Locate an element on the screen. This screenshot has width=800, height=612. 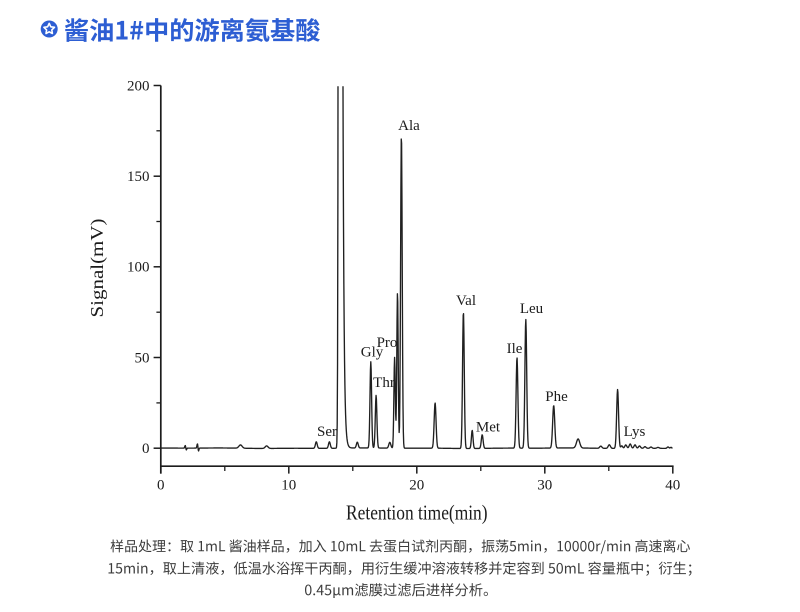
svg-text: 40 is located at coordinates (672, 485).